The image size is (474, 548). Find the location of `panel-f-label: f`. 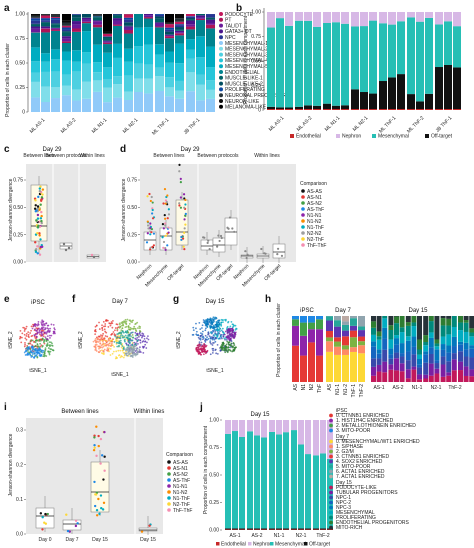

panel-f-label: f is located at coordinates (74, 299).